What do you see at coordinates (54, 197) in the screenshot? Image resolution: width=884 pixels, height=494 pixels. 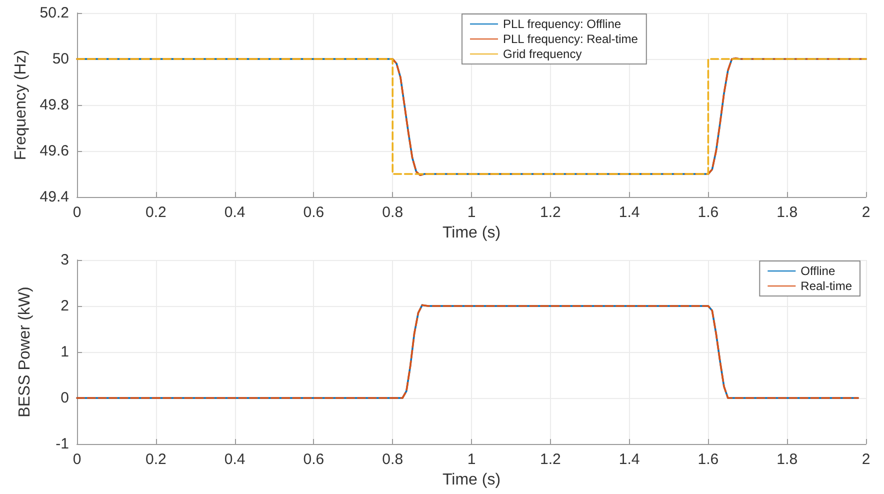 I see `y-tick-label: 49.4` at bounding box center [54, 197].